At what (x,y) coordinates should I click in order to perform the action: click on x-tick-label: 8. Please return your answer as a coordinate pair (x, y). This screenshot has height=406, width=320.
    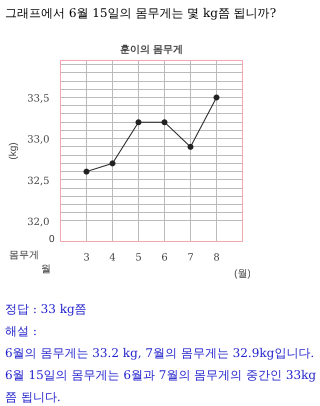
    Looking at the image, I should click on (216, 258).